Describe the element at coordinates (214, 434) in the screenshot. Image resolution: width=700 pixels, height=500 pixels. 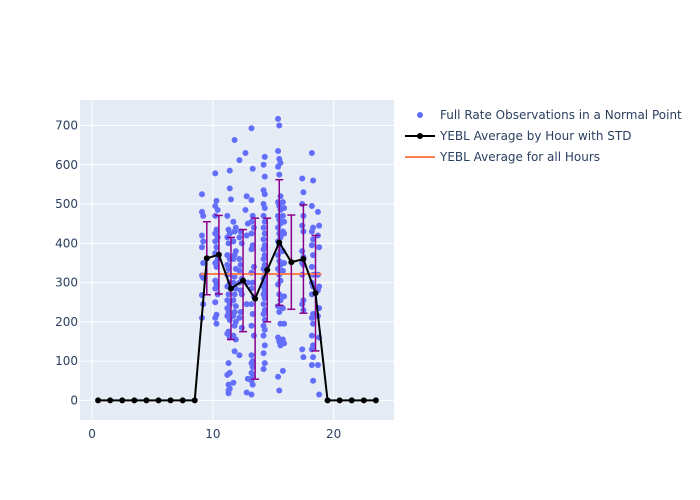
I see `x-axis-ticks: 0 10 20` at that location.